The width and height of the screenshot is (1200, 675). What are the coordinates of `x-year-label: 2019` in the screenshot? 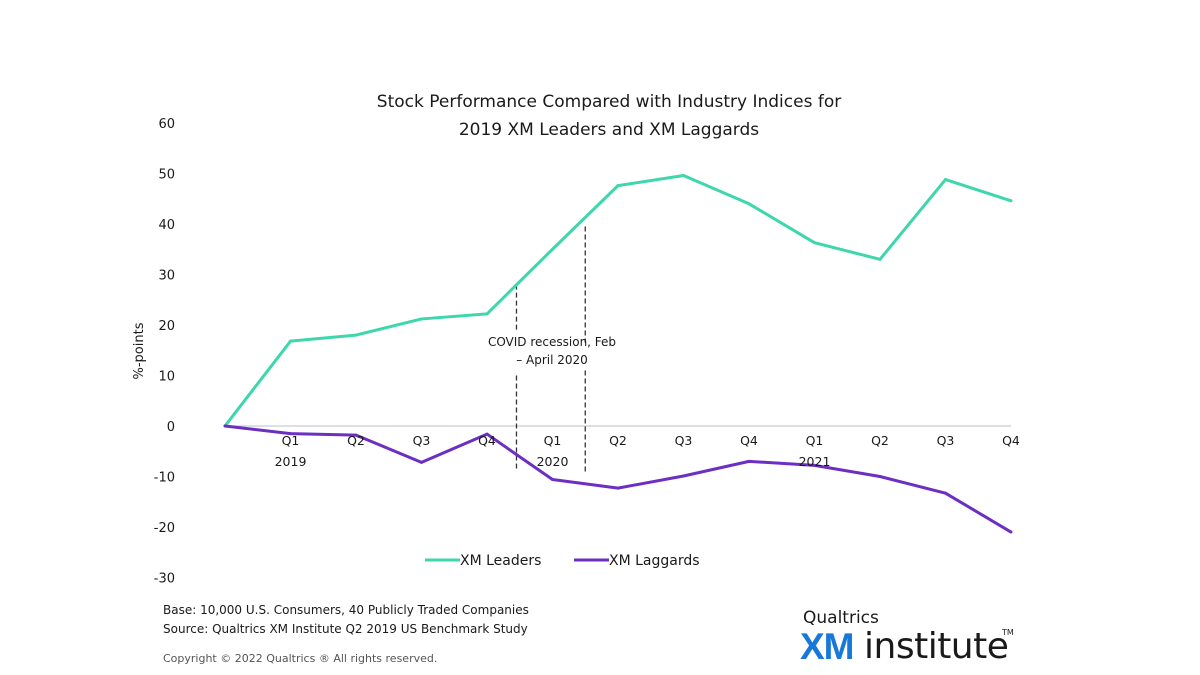 It's located at (291, 461).